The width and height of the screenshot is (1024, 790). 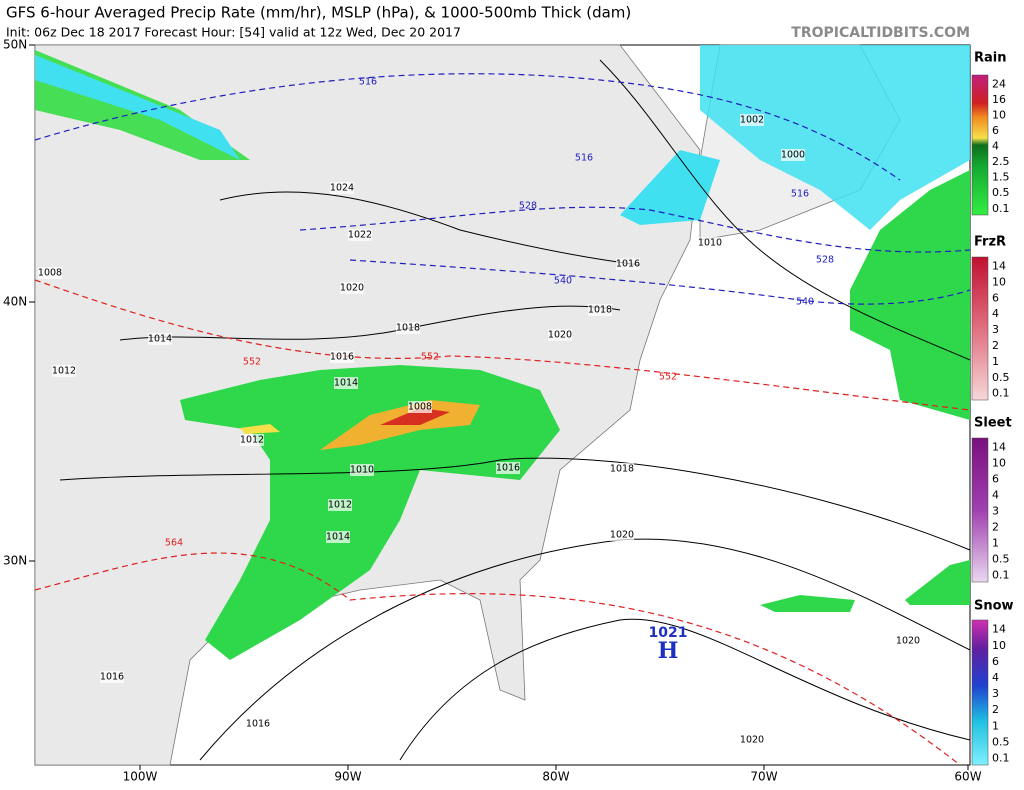 What do you see at coordinates (880, 33) in the screenshot?
I see `source: TROPICALTIDBITS.COM` at bounding box center [880, 33].